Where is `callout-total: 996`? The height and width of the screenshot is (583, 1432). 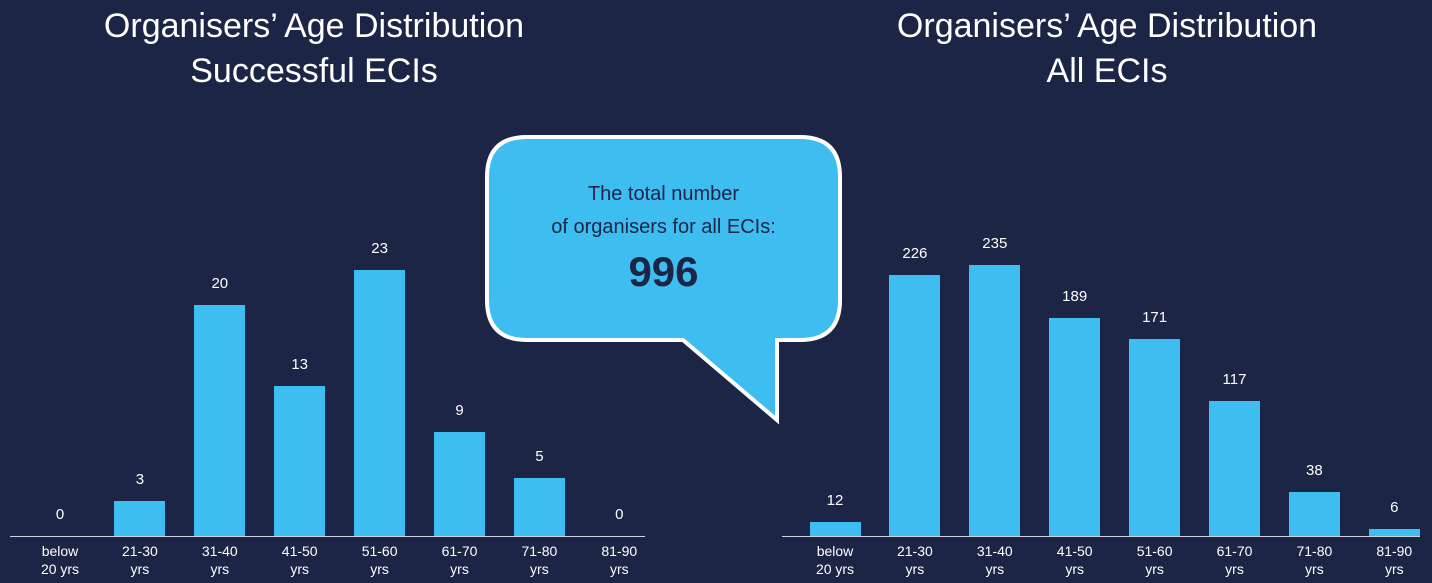 callout-total: 996 is located at coordinates (663, 271).